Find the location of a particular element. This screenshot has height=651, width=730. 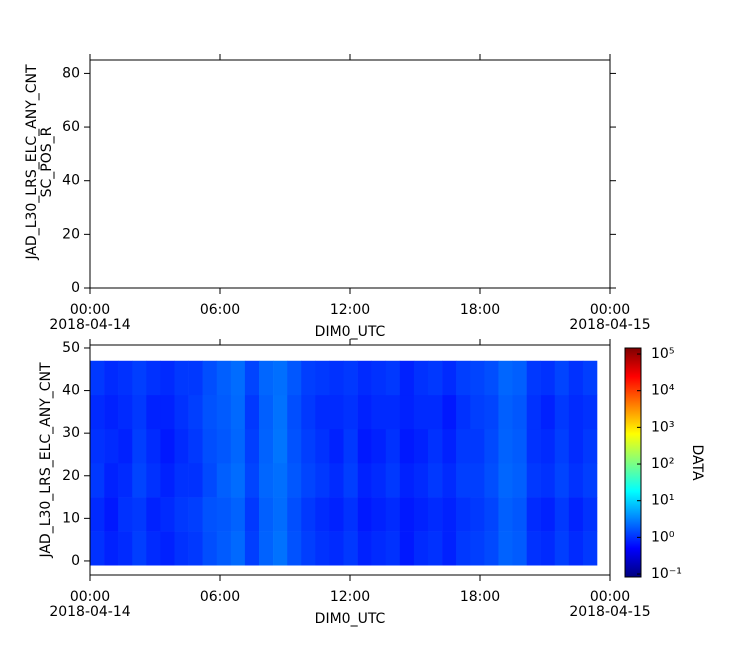

y-tick-label: 50 is located at coordinates (71, 348).